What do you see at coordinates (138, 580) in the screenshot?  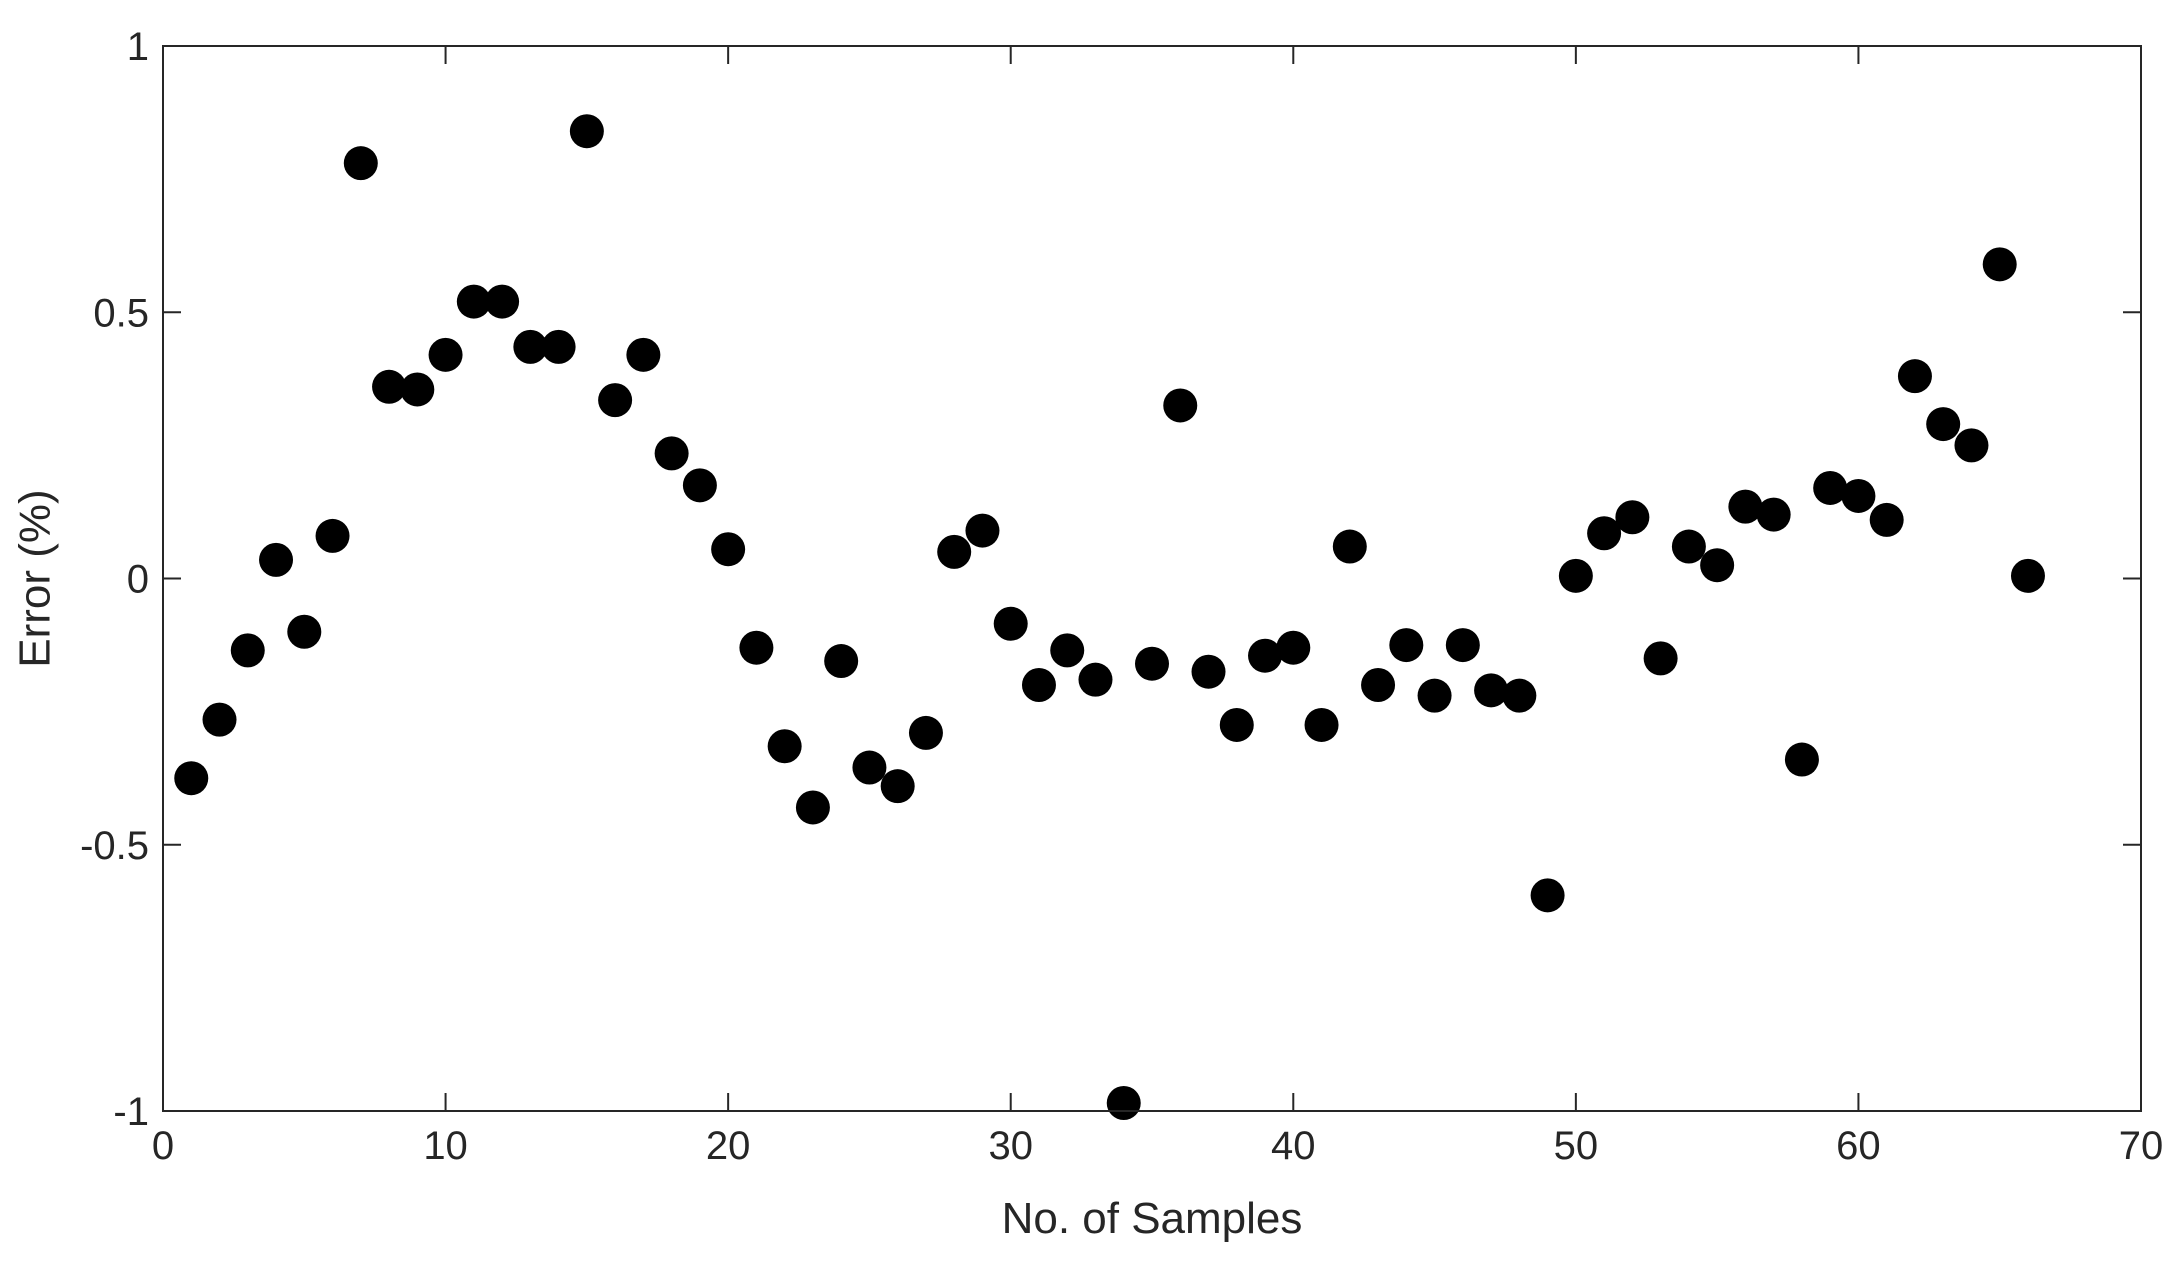 I see `y-tick-label: 0` at bounding box center [138, 580].